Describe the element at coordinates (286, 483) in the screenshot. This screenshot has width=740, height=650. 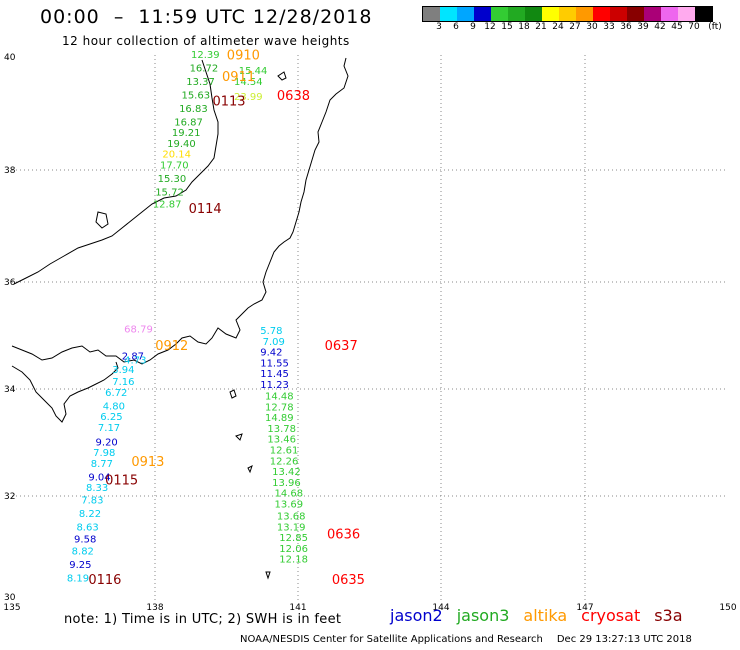
I see `wave-height-label: 13.96` at that location.